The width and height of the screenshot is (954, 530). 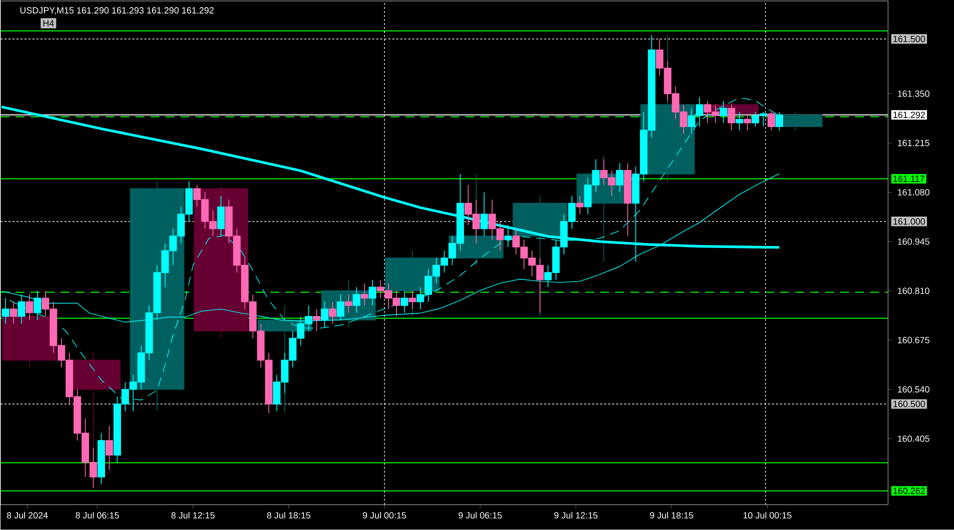 What do you see at coordinates (914, 241) in the screenshot?
I see `y-tick-label: 160.945` at bounding box center [914, 241].